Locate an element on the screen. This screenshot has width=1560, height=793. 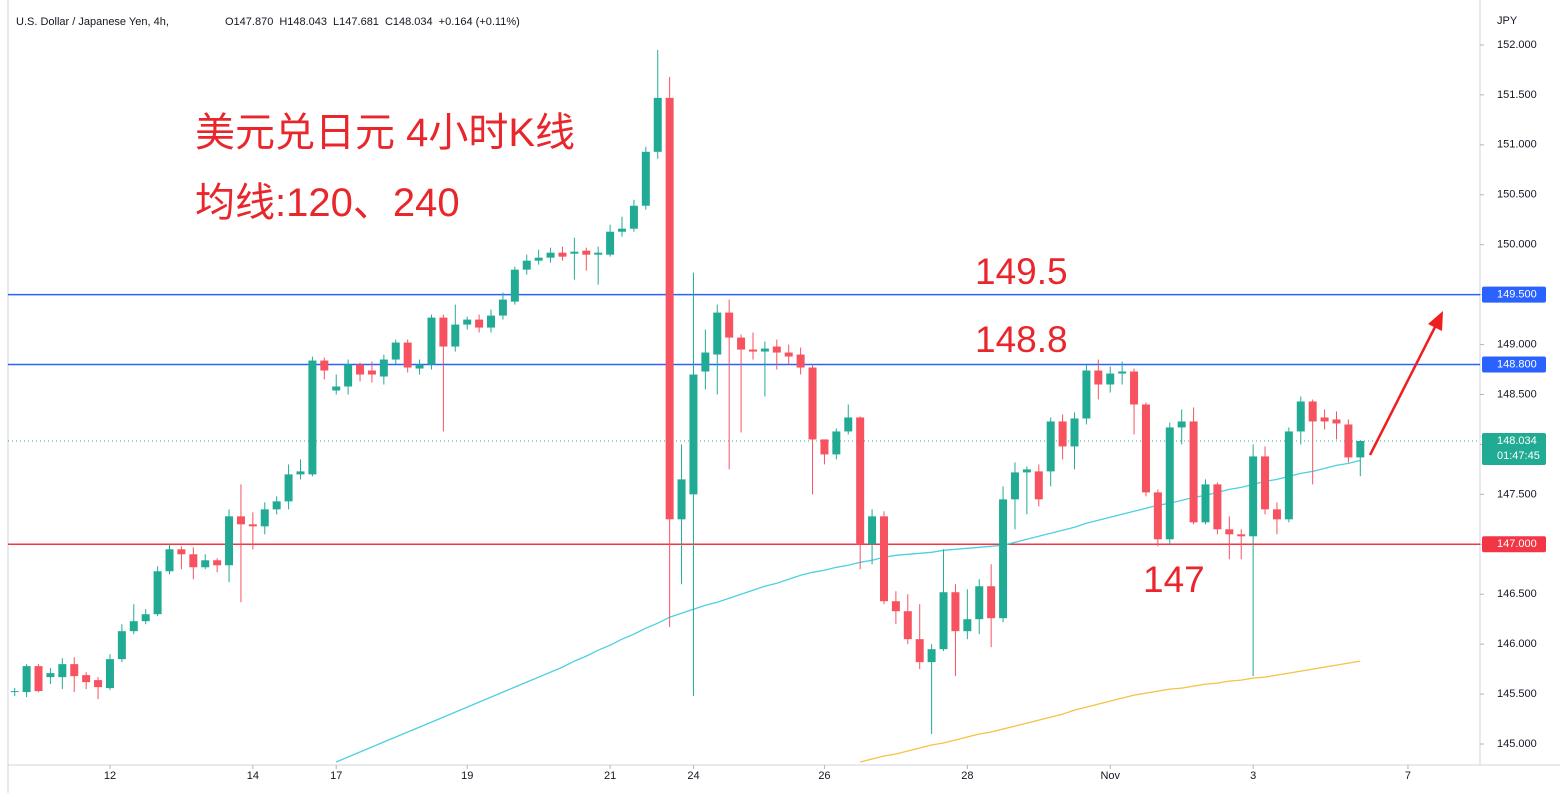
annotation: 149.5 is located at coordinates (1021, 271).